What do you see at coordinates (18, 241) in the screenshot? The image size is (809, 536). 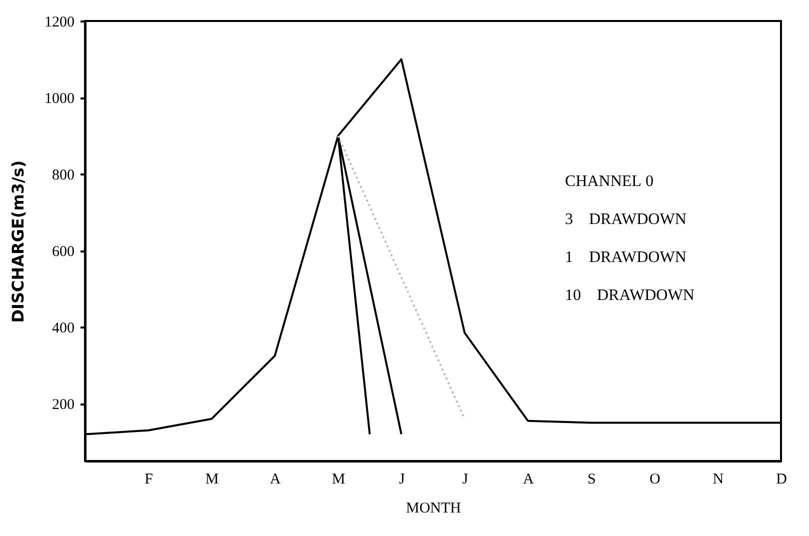 I see `y-axis-title: DISCHARGE(m3/s)` at bounding box center [18, 241].